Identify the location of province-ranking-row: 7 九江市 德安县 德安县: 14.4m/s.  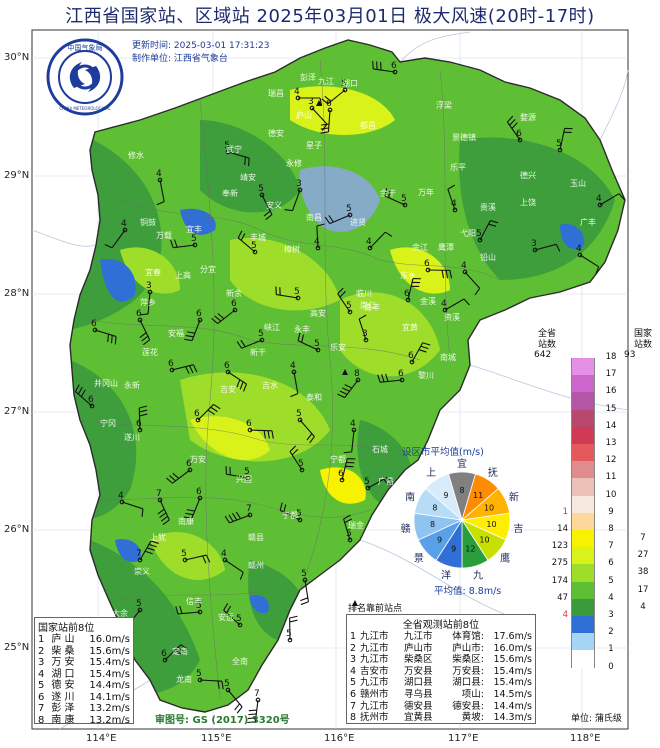
(441, 707).